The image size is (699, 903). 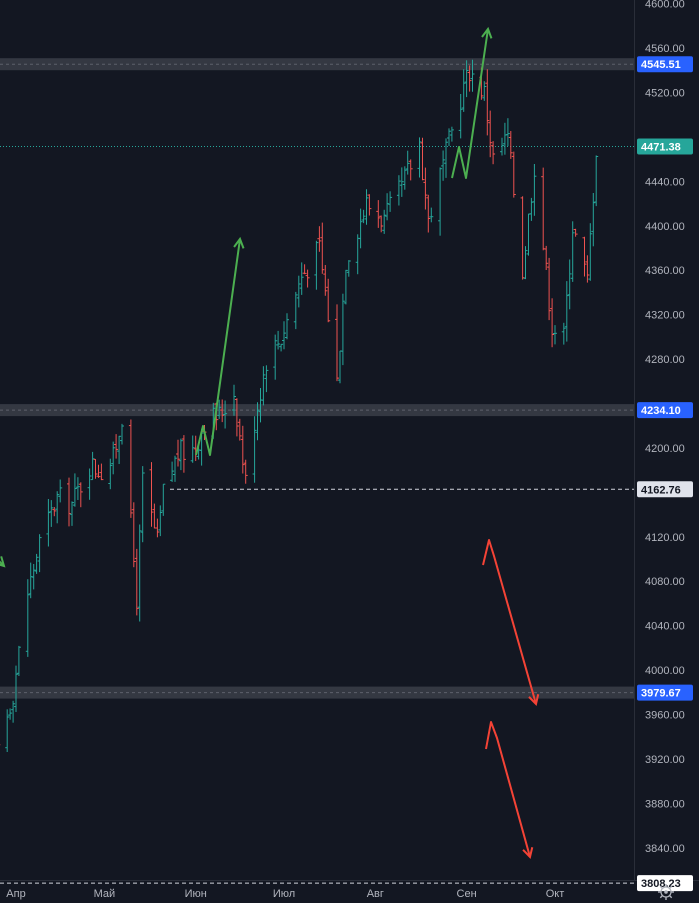 What do you see at coordinates (665, 627) in the screenshot?
I see `price-tick-label: 4040.00` at bounding box center [665, 627].